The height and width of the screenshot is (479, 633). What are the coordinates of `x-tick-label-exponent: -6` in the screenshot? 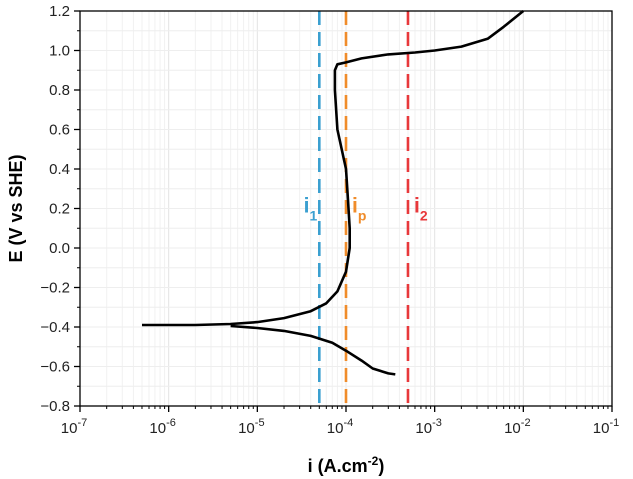 It's located at (171, 423).